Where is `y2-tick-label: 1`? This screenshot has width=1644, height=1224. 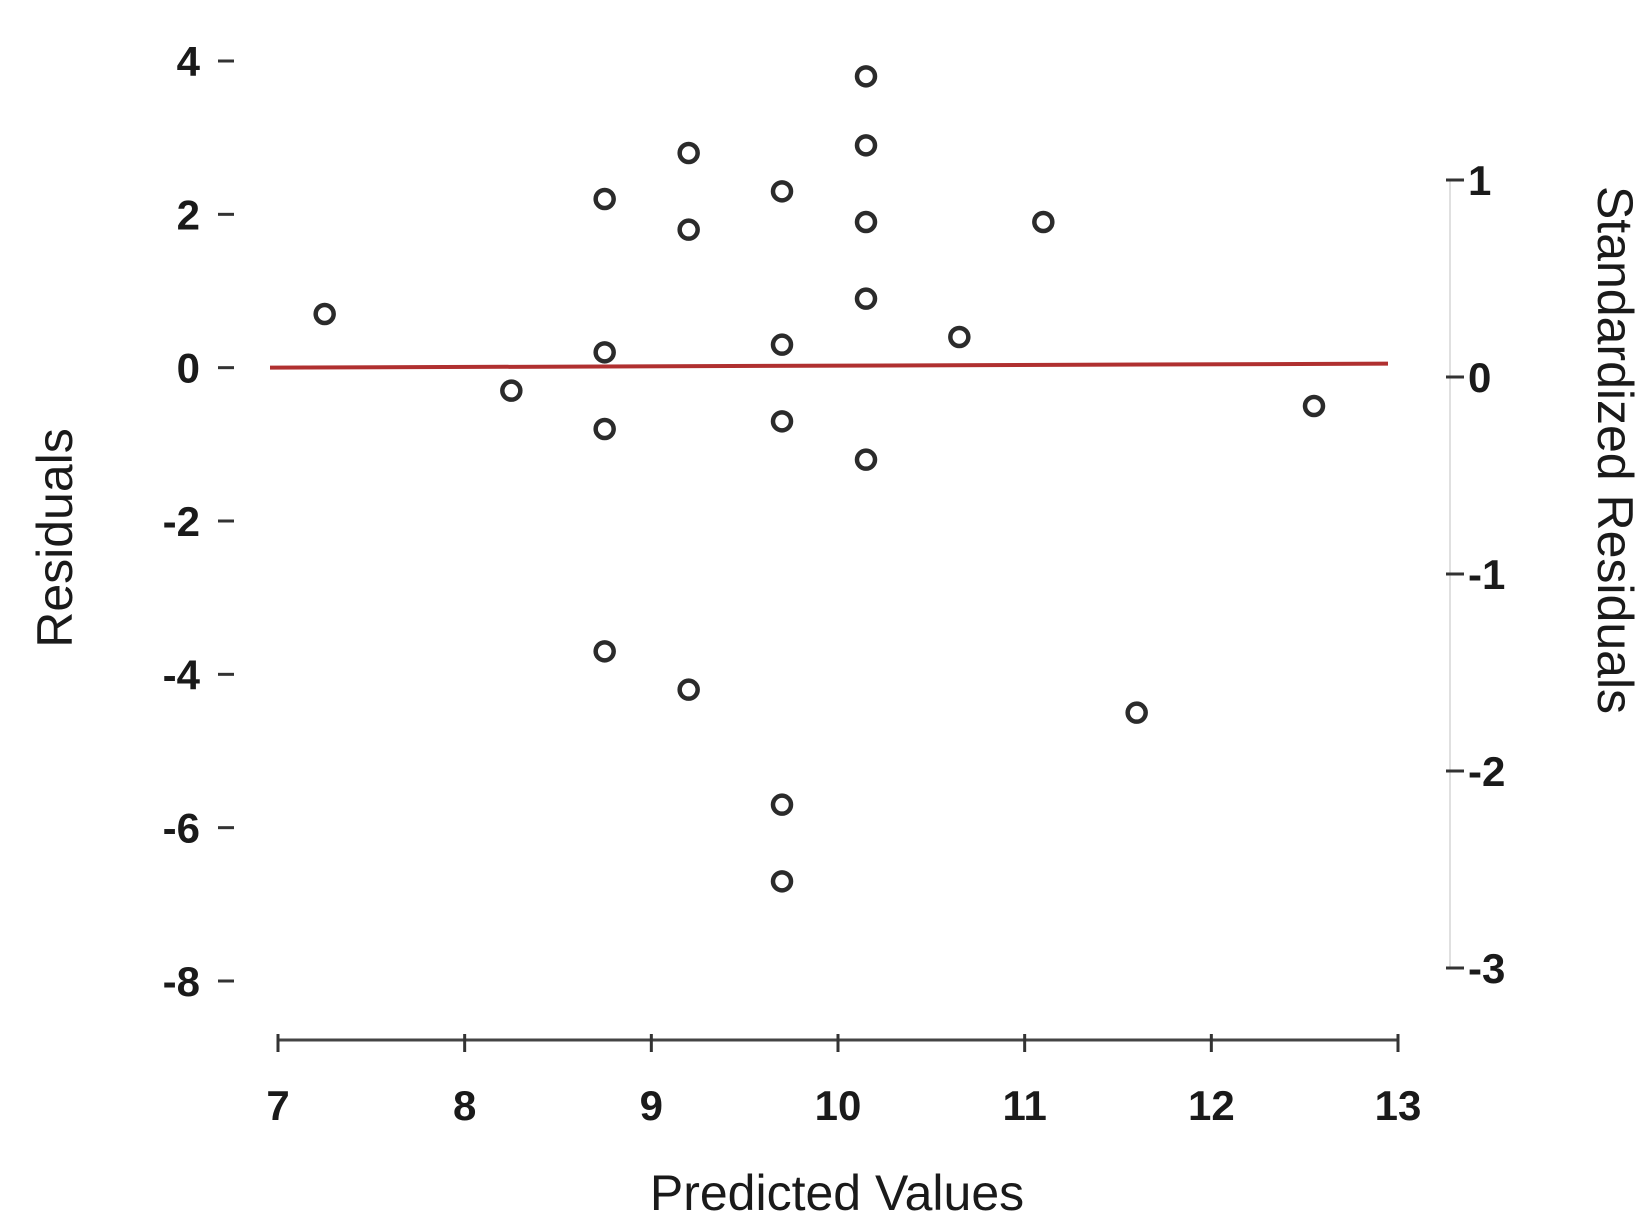
y2-tick-label: 1 is located at coordinates (1479, 180).